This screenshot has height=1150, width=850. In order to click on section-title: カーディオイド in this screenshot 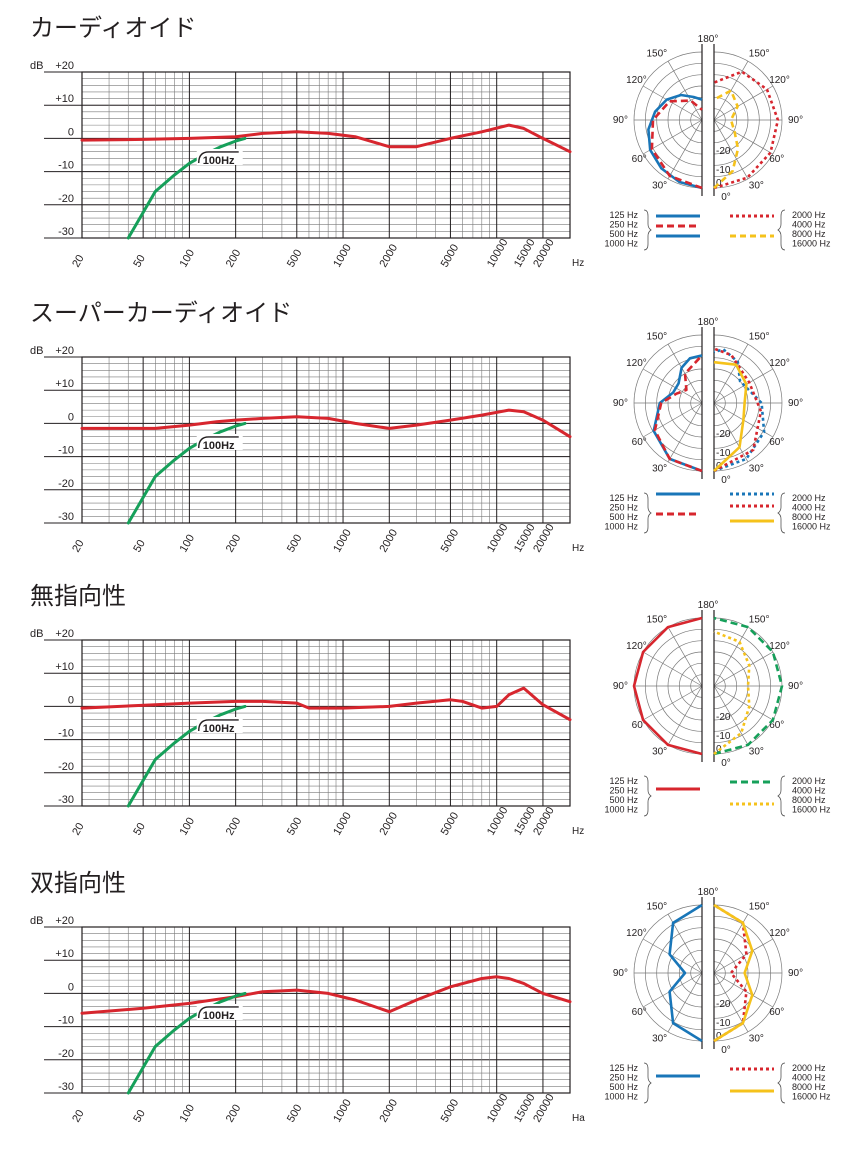, I will do `click(113, 28)`.